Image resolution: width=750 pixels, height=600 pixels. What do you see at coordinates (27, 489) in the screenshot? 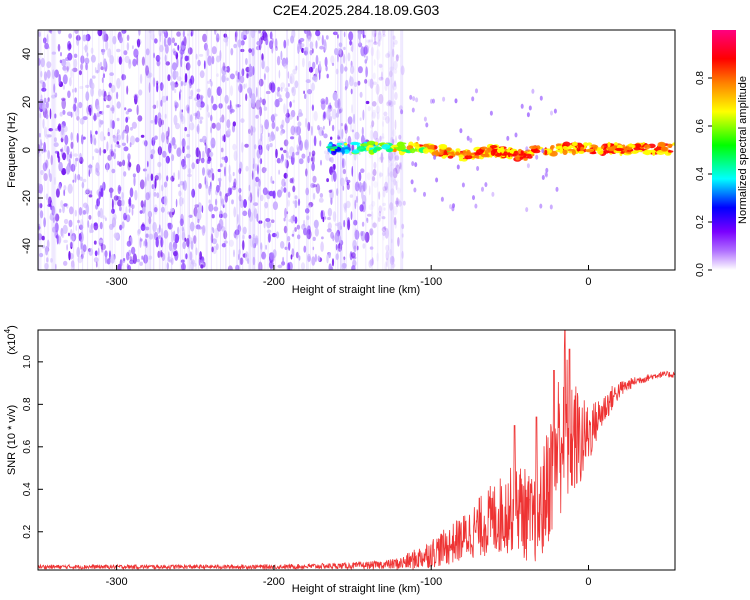
I see `y-tick-label: 0.4` at bounding box center [27, 489].